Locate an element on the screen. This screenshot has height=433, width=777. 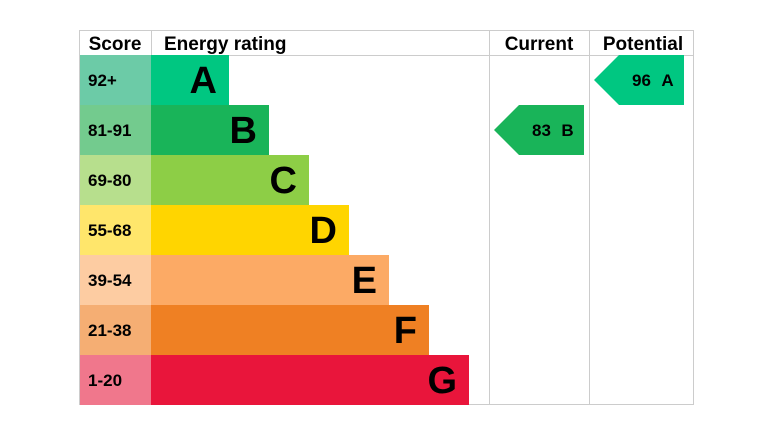
rating-bar-d is located at coordinates (250, 230).